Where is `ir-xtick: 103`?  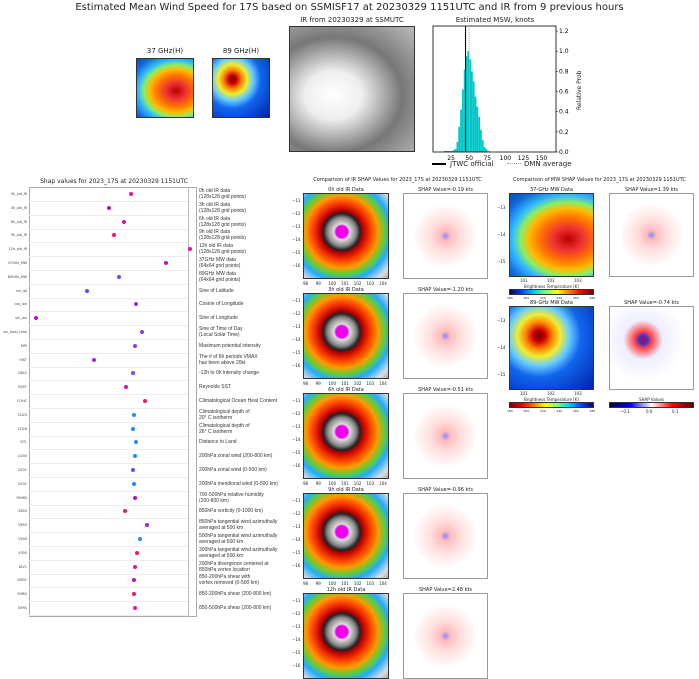
ir-xtick: 103 is located at coordinates (370, 383).